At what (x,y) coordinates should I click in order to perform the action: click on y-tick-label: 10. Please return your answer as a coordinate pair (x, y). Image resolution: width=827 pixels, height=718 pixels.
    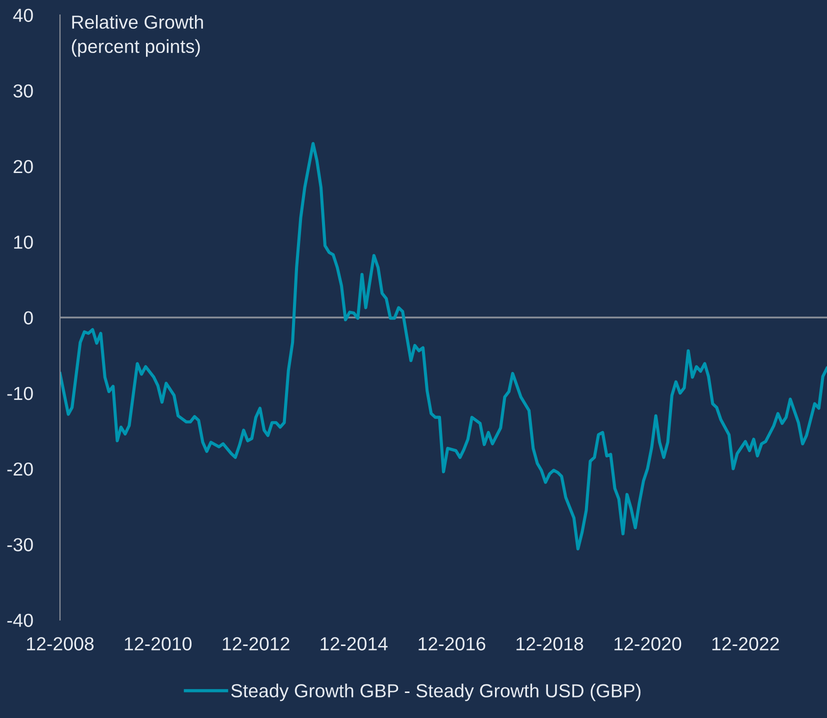
    Looking at the image, I should click on (23, 242).